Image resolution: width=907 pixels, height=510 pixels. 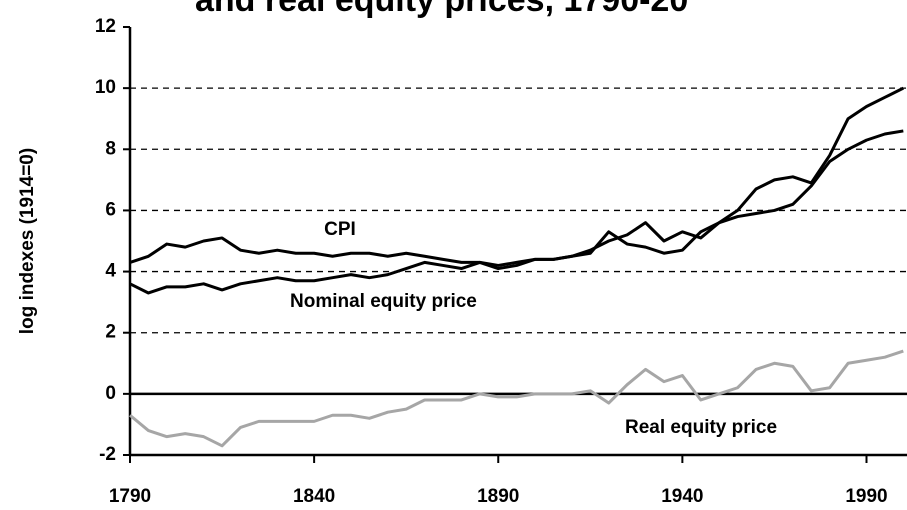 What do you see at coordinates (498, 496) in the screenshot?
I see `x-tick-label: 1890` at bounding box center [498, 496].